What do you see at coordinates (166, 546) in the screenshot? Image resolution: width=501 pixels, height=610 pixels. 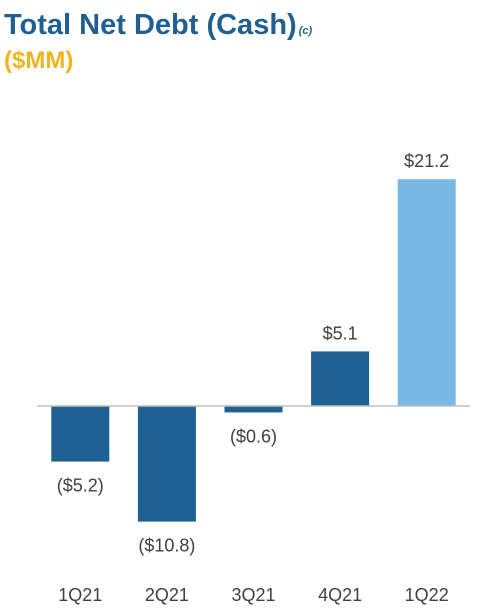 I see `data-label-2q21: ($10.8)` at bounding box center [166, 546].